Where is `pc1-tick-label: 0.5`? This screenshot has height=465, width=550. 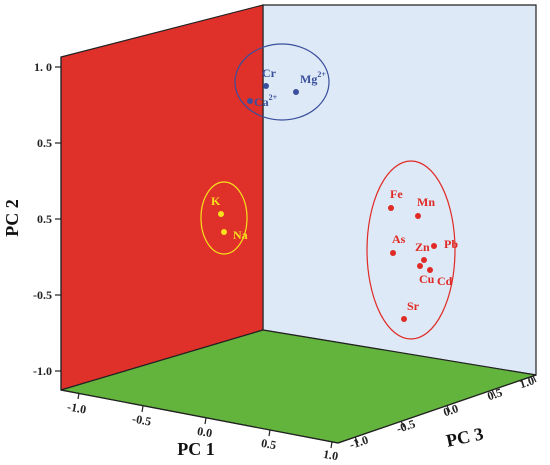 pc1-tick-label: 0.5 is located at coordinates (268, 444).